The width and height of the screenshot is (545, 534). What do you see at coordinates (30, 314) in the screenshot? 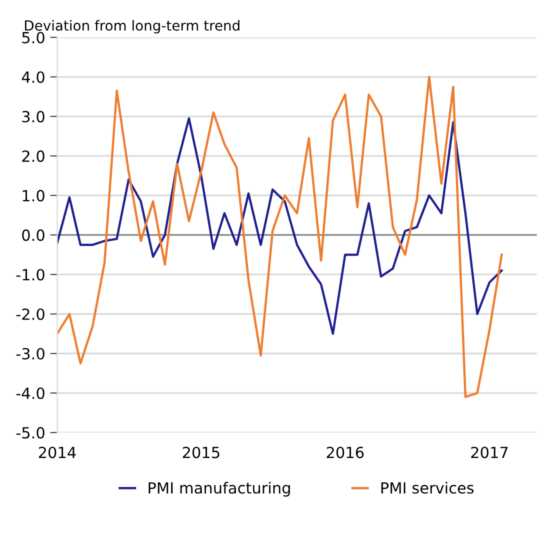
I see `y-tick-label: -2.0` at bounding box center [30, 314].